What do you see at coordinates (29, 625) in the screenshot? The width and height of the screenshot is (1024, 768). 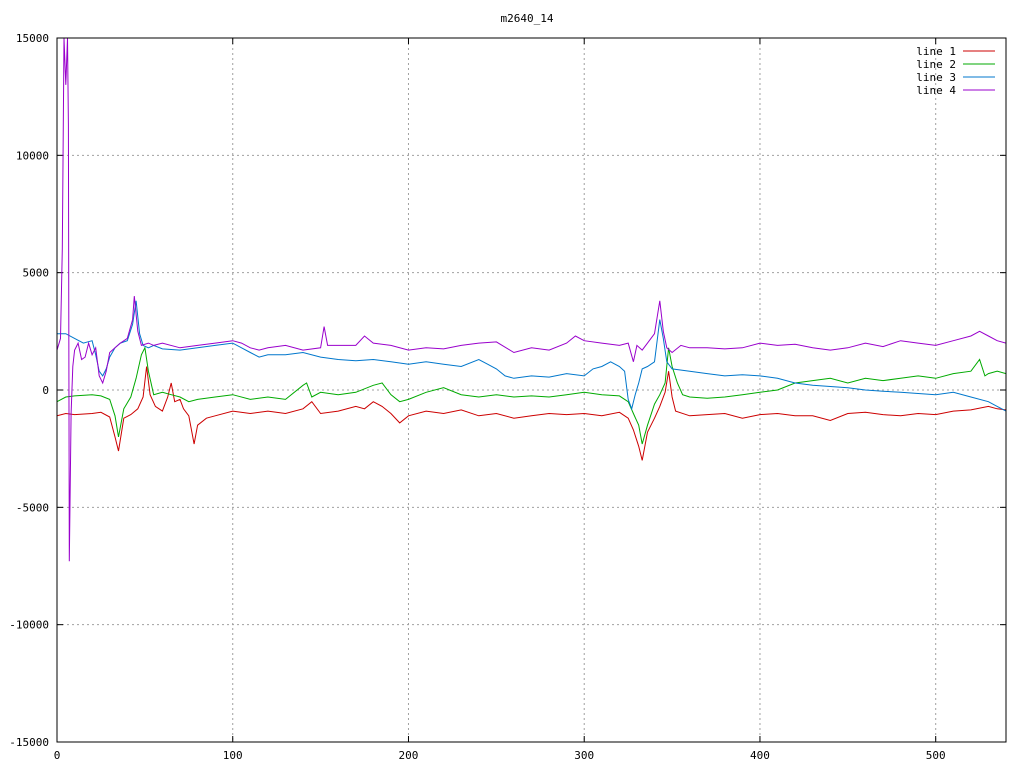 I see `y-tick-label: -10000` at bounding box center [29, 625].